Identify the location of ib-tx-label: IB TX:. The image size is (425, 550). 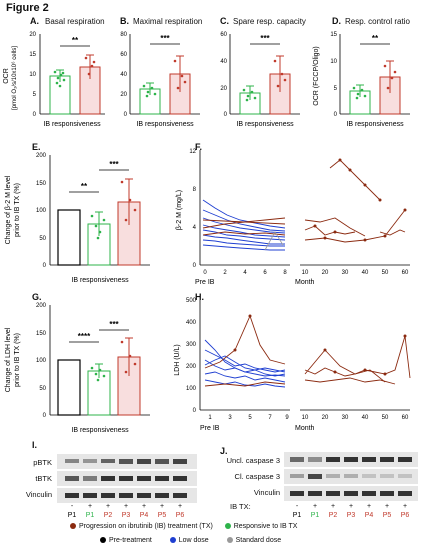
(240, 506).